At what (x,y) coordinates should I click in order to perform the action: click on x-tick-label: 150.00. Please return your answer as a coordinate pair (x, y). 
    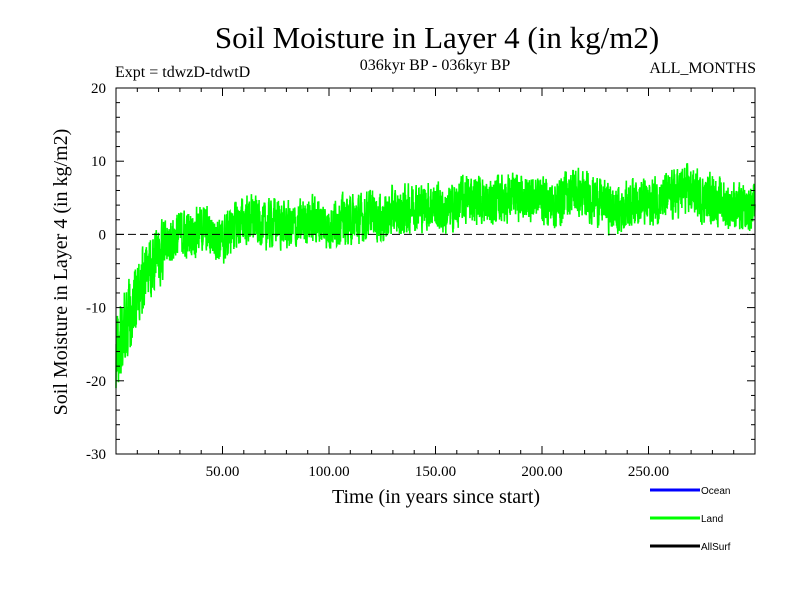
    Looking at the image, I should click on (435, 472).